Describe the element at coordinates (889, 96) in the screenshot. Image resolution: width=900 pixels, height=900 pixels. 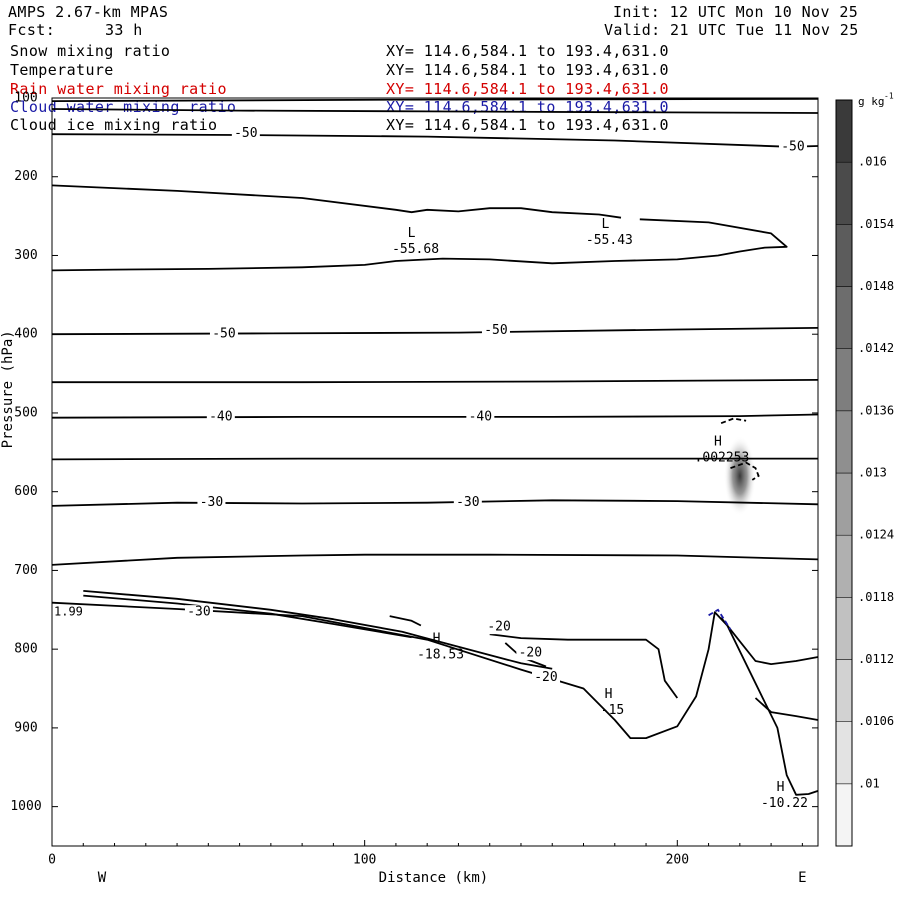
I see `colorbar-units-exponent: -1` at that location.